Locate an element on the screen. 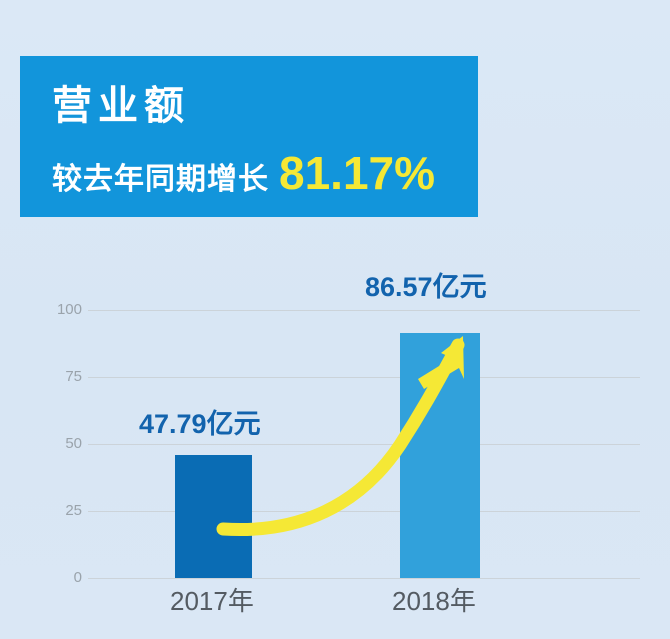  growth-percentage-value: 81.17% is located at coordinates (357, 173).